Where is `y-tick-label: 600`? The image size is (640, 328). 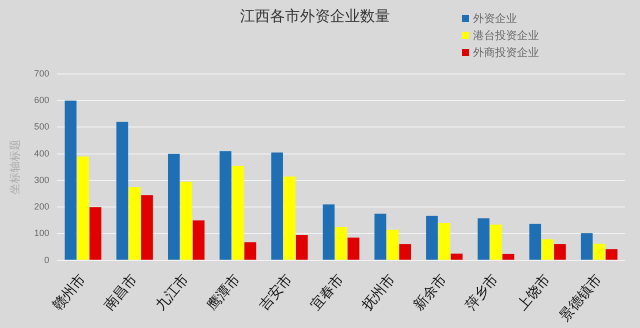 y-tick-label: 600 is located at coordinates (42, 100).